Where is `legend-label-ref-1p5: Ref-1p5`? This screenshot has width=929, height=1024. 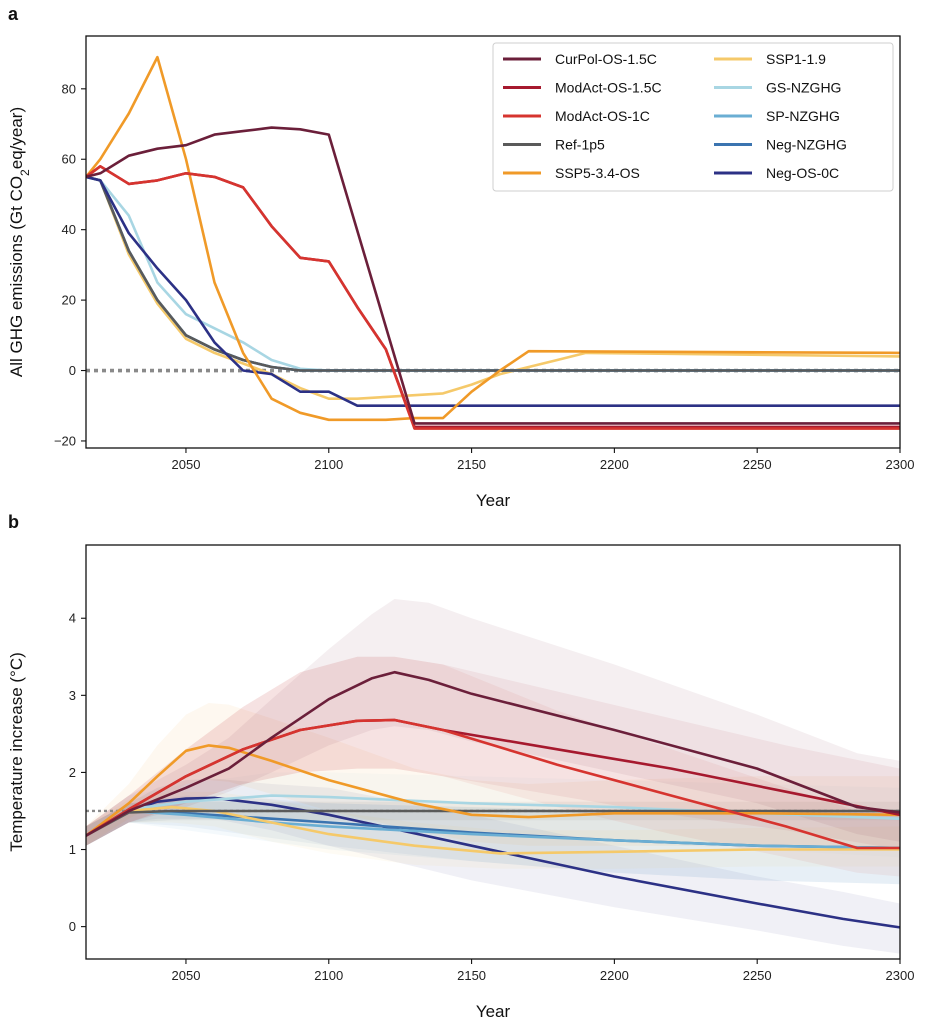 legend-label-ref-1p5: Ref-1p5 is located at coordinates (580, 145).